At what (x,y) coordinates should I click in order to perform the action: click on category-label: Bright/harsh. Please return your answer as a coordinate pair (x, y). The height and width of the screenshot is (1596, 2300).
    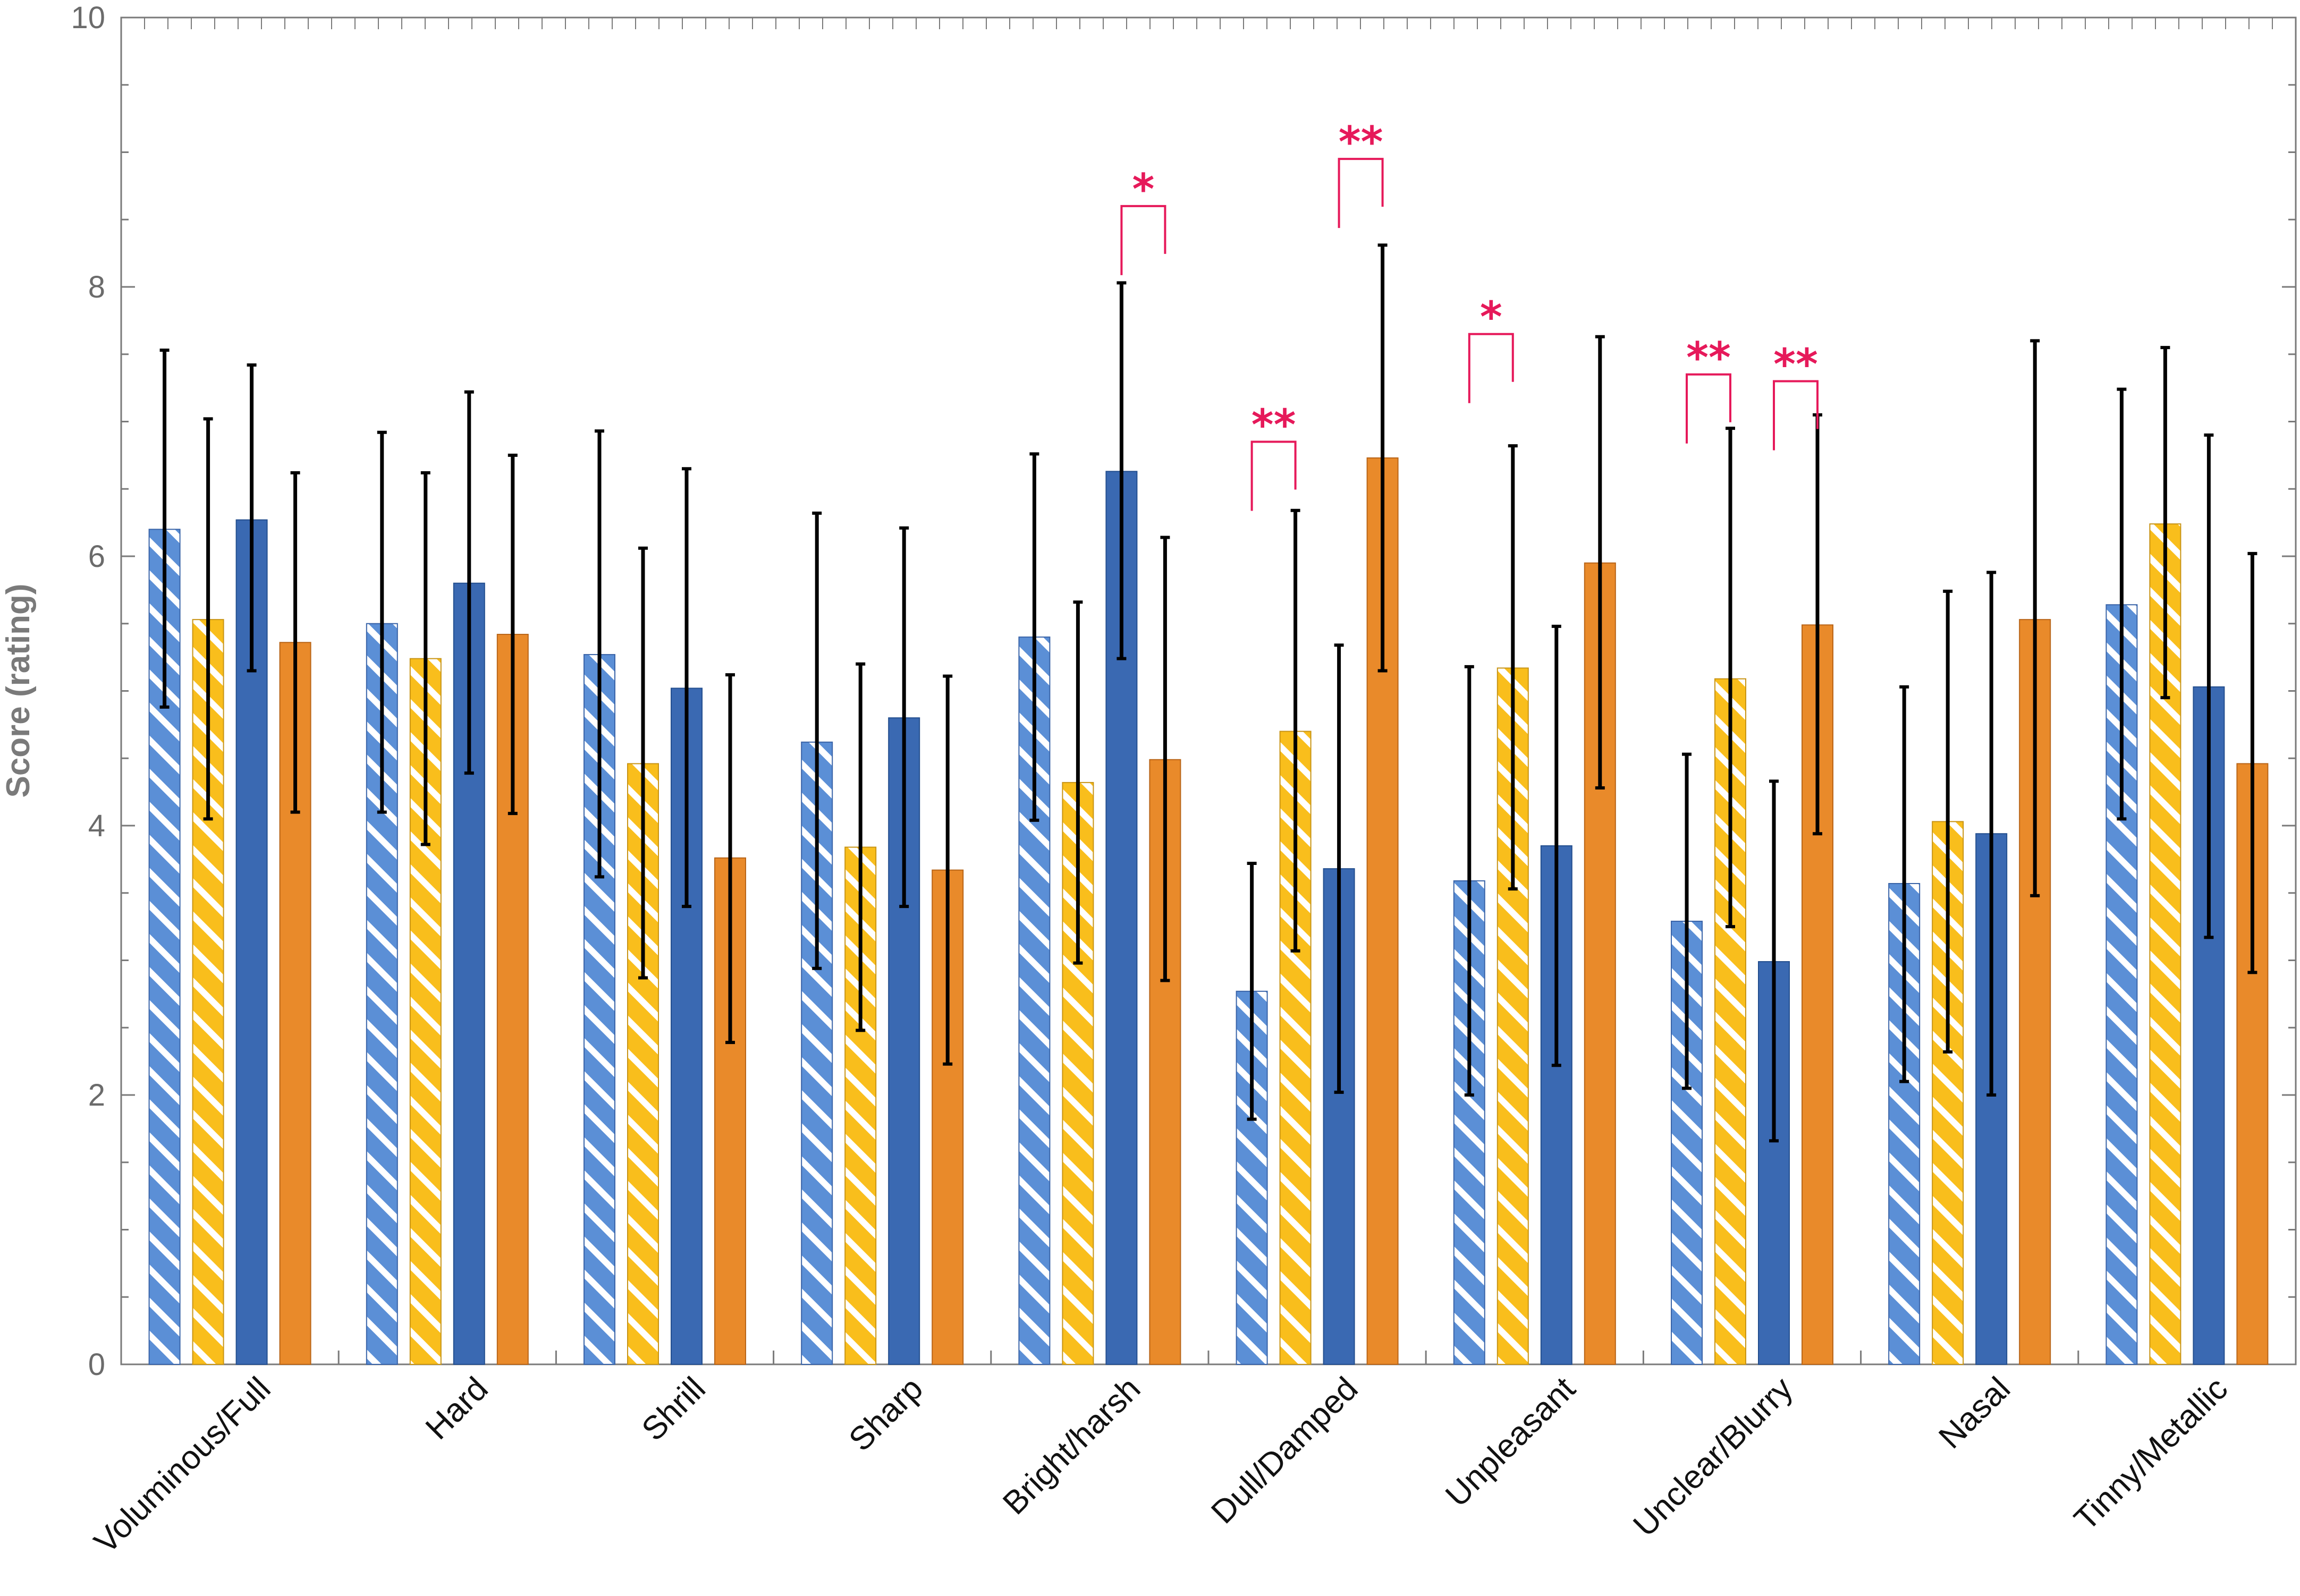
    Looking at the image, I should click on (1071, 1446).